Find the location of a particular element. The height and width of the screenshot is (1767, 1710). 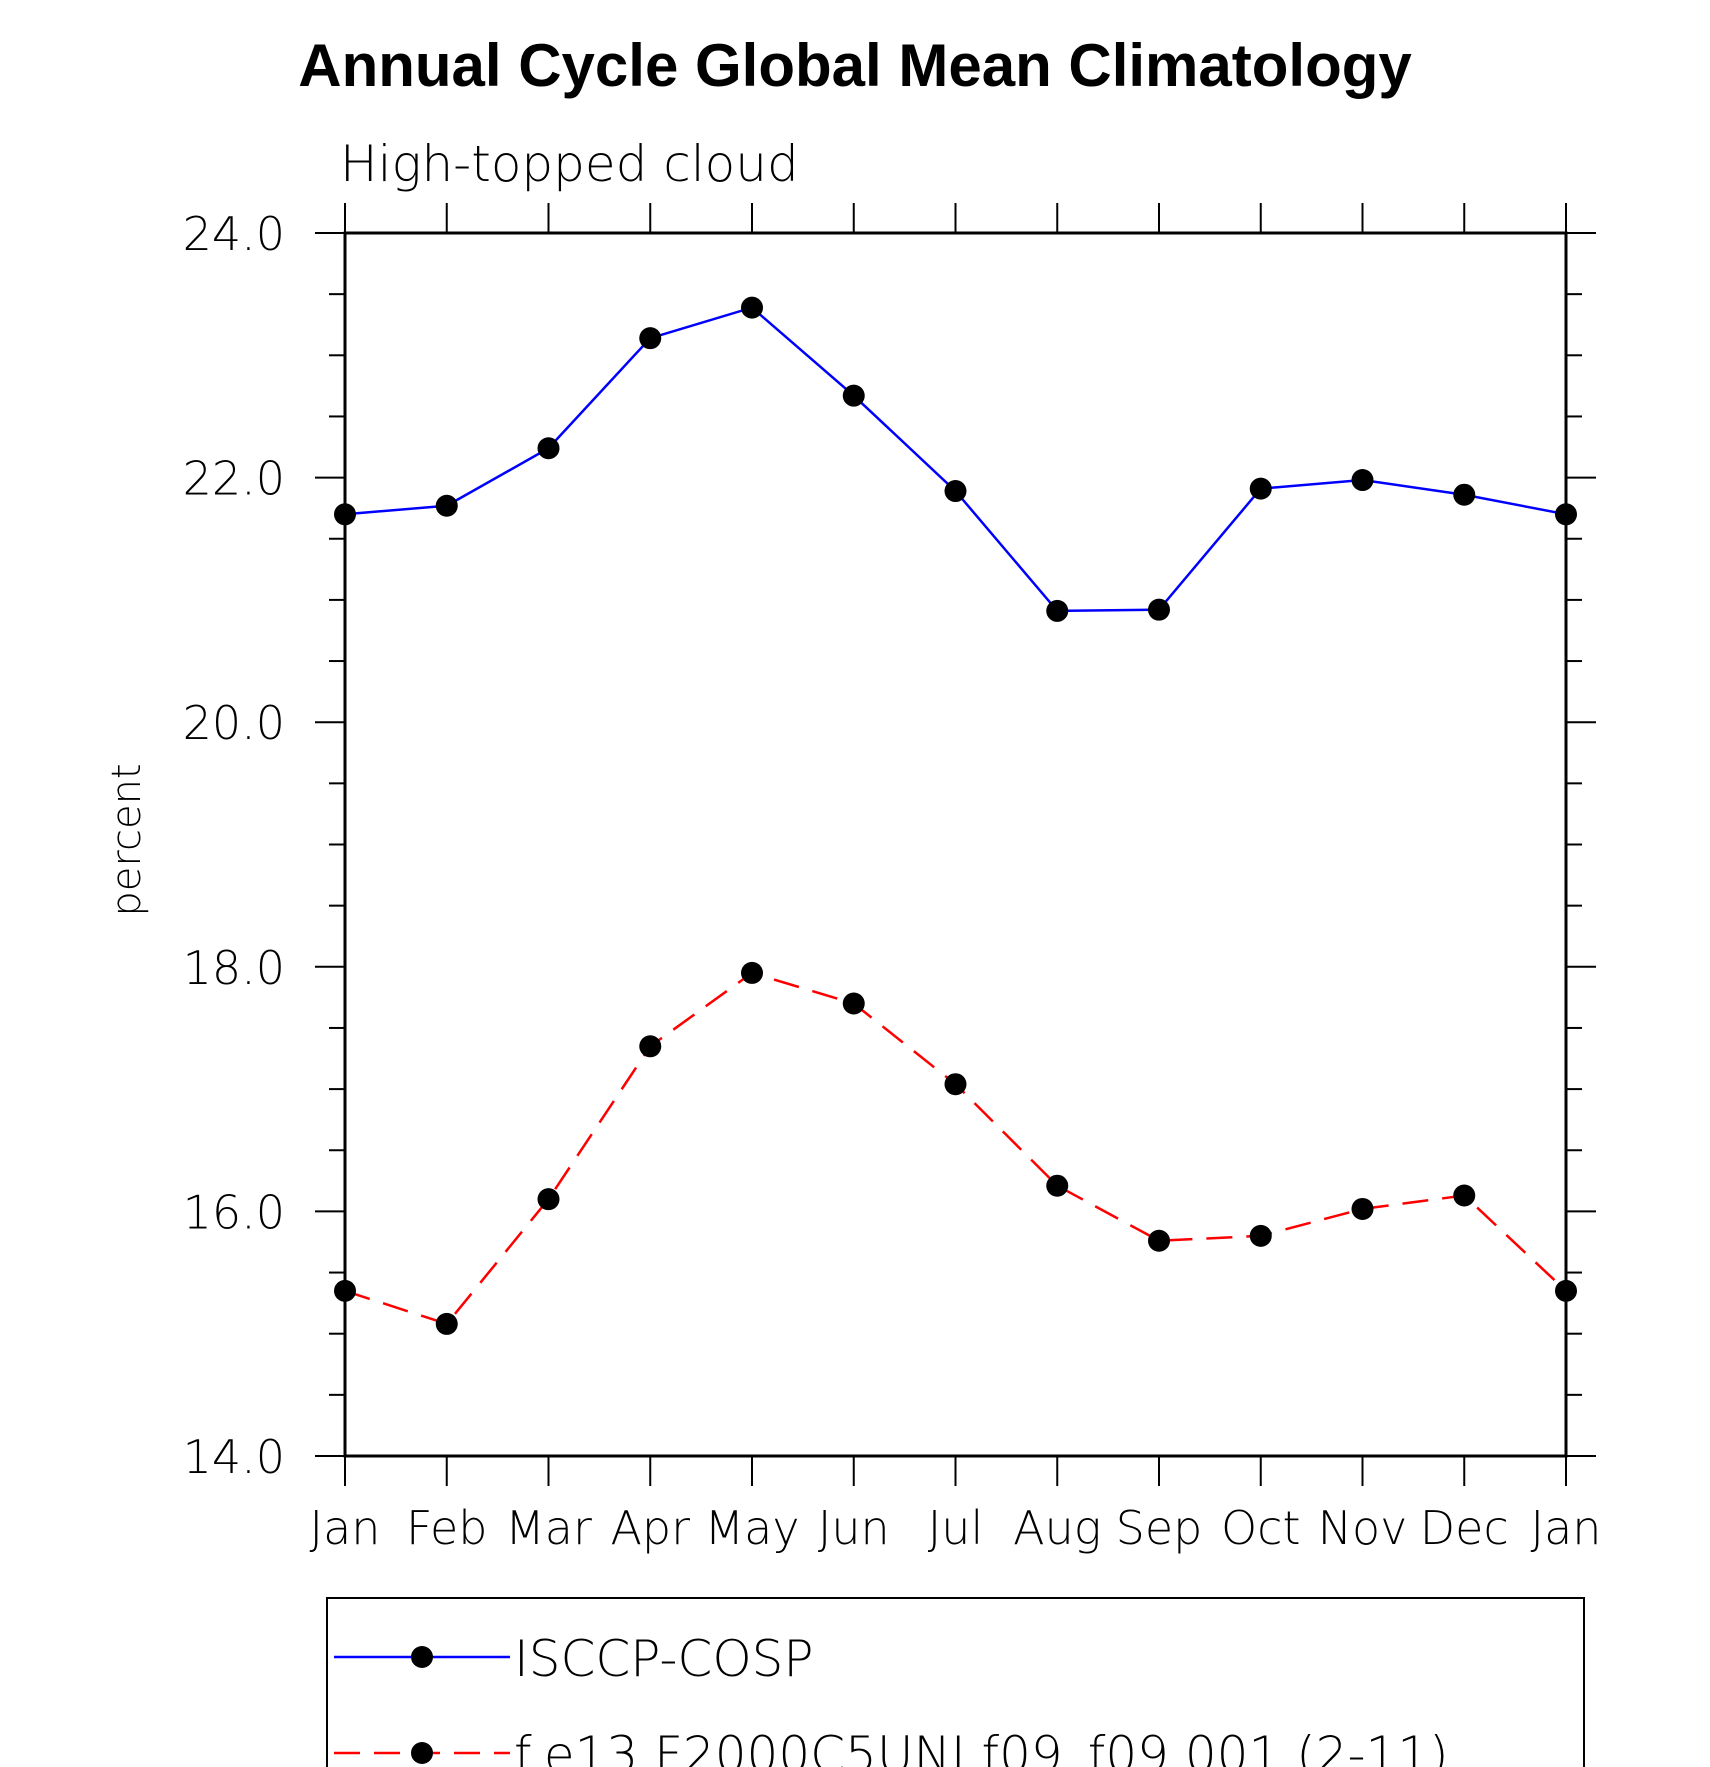

y-axis-label: percent is located at coordinates (127, 839).